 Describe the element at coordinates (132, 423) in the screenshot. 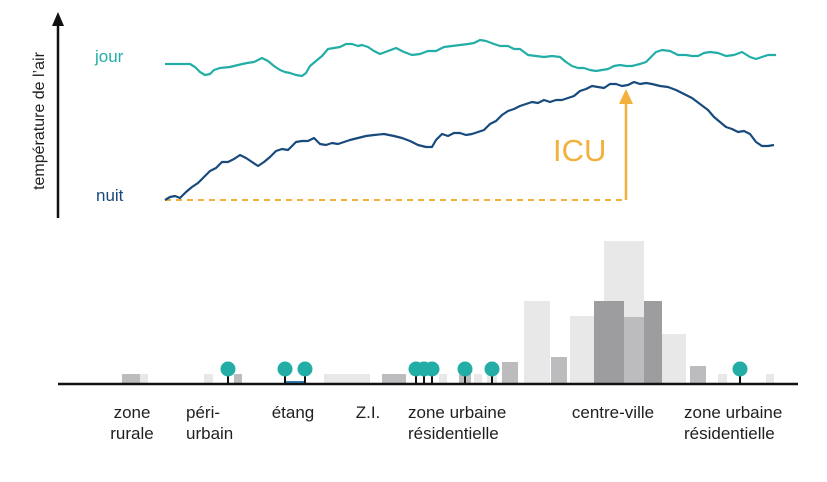

I see `zone-label-rural: zone rurale` at that location.